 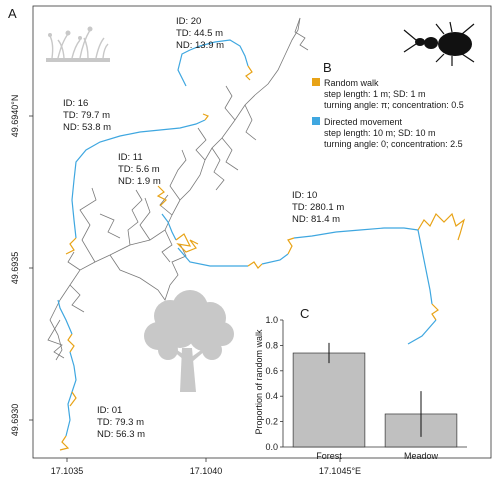 I want to click on label-nd: ND: 56.3 m, so click(x=121, y=434).